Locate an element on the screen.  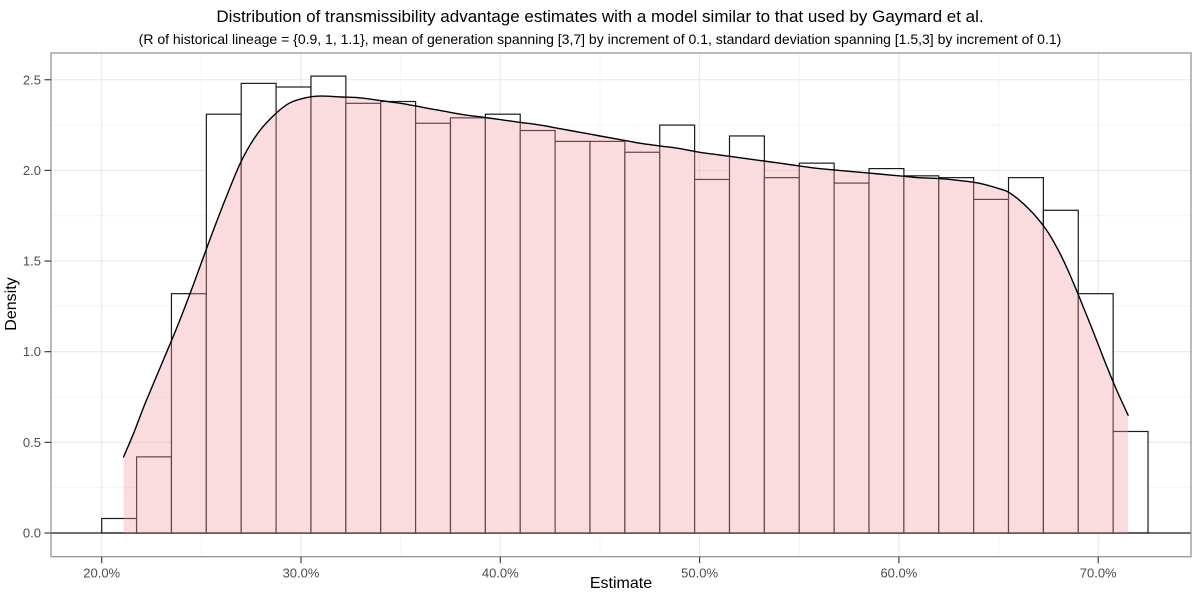
x-tick-label: 30.0% is located at coordinates (301, 573).